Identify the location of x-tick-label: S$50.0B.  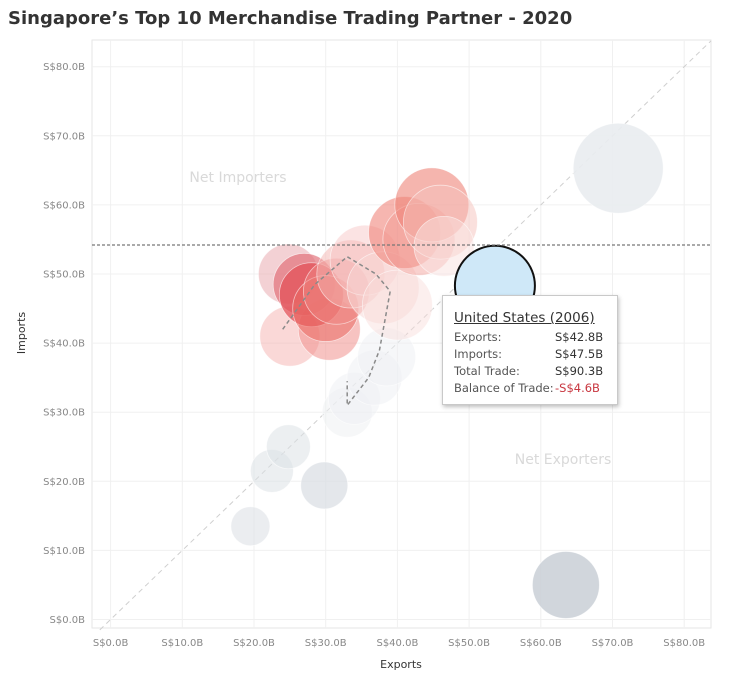
(469, 643).